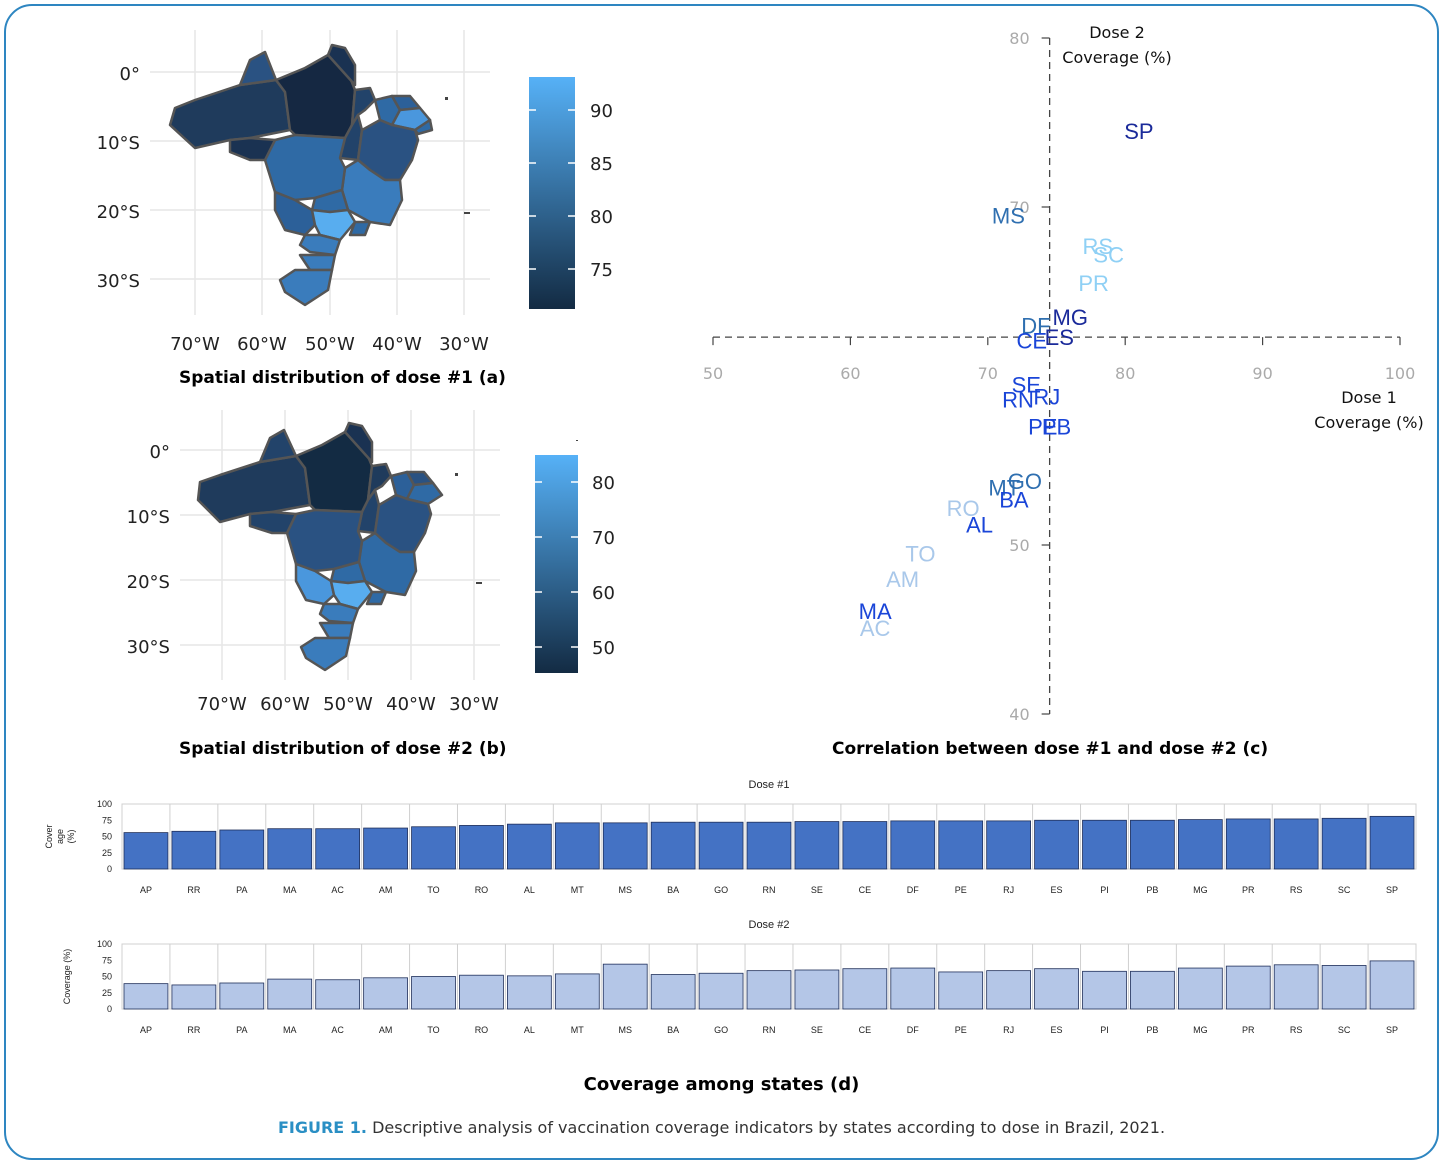  Describe the element at coordinates (1031, 341) in the screenshot. I see `scatter-point-ce: CE` at that location.